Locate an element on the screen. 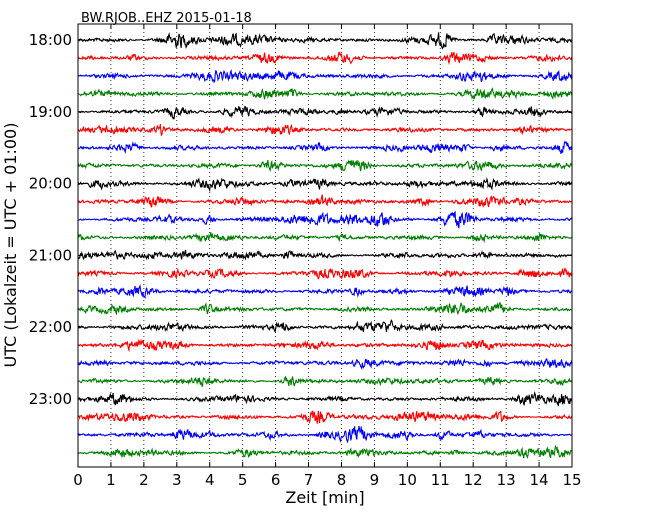  x-tick-label: 1 is located at coordinates (111, 480).